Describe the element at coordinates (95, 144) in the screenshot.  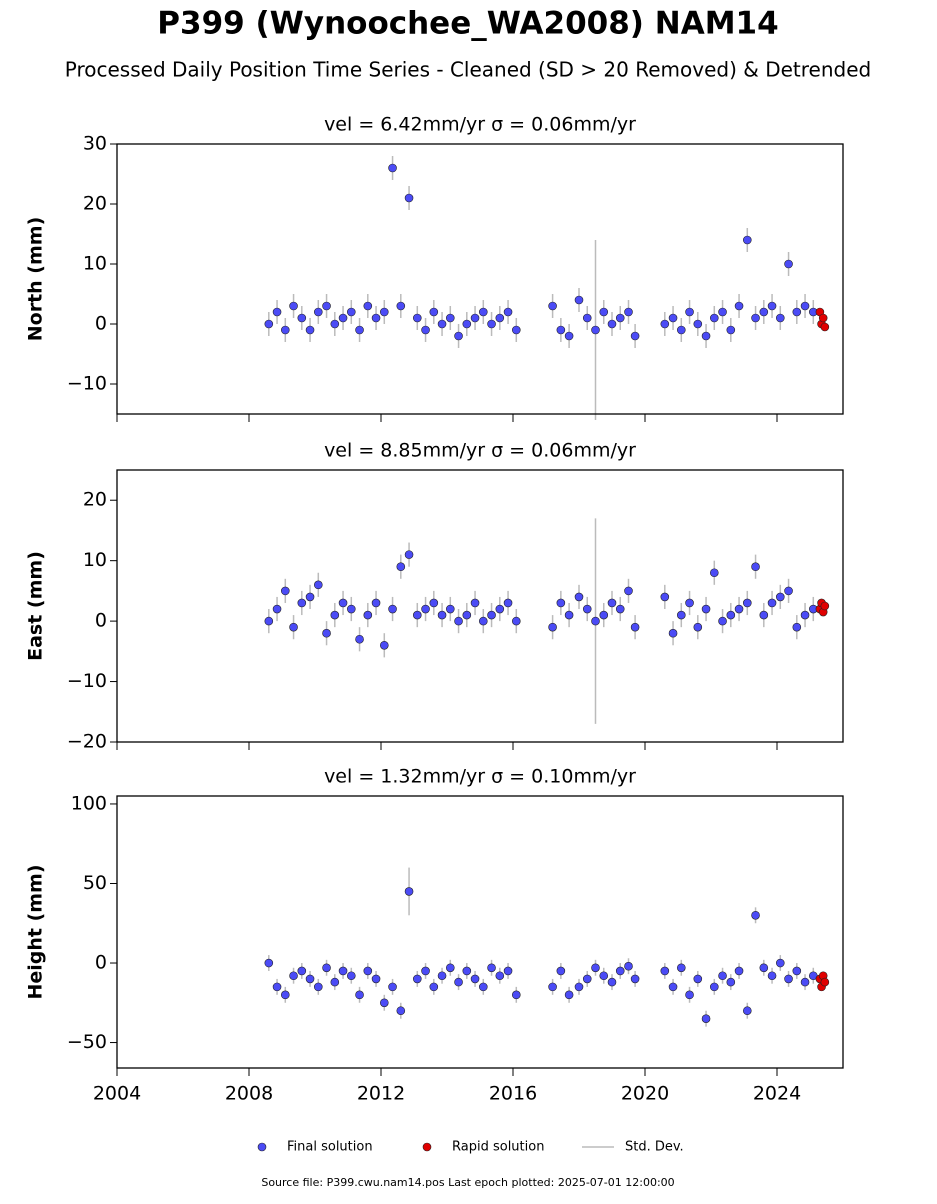
I see `y-tick-label: 30` at that location.